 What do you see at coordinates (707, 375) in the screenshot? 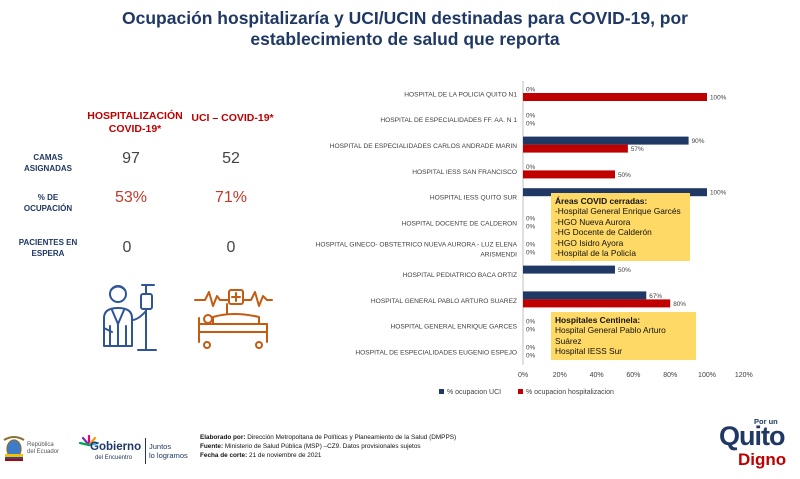
I see `x-tick-label: 100%` at bounding box center [707, 375].